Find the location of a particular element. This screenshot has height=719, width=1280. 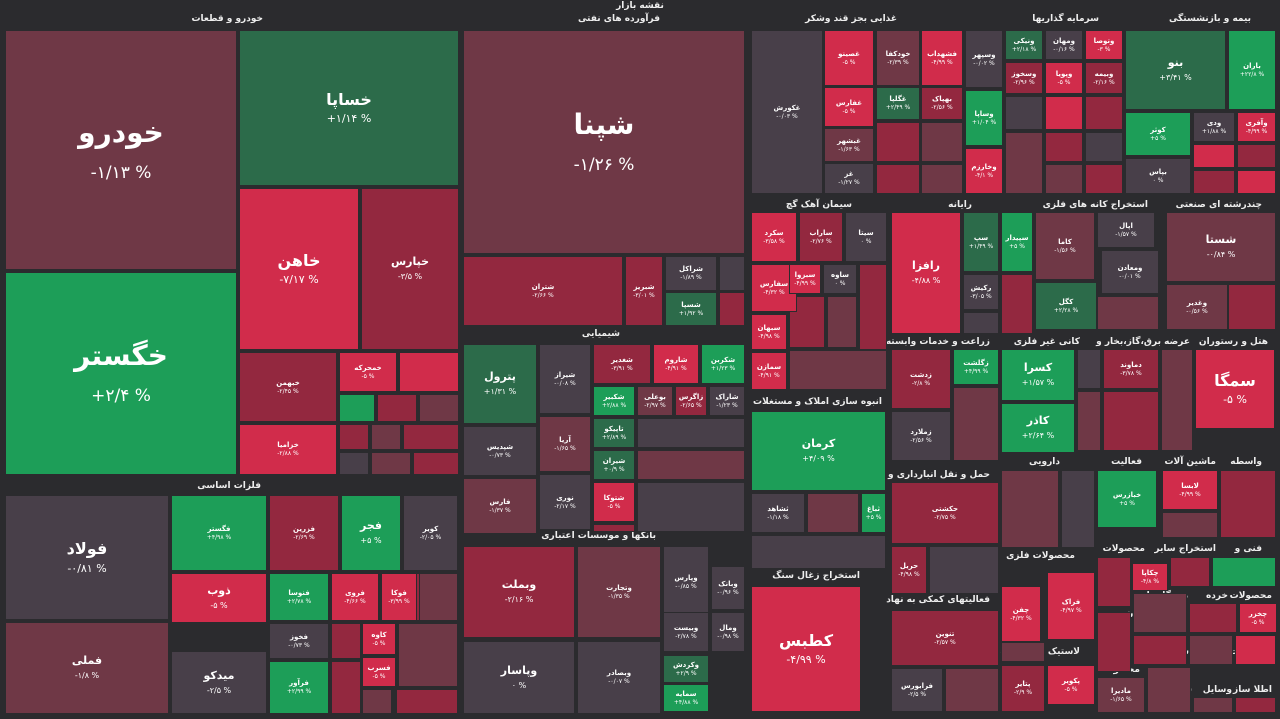

stock-tile: فارس -۱/۳۷ % is located at coordinates (500, 506).